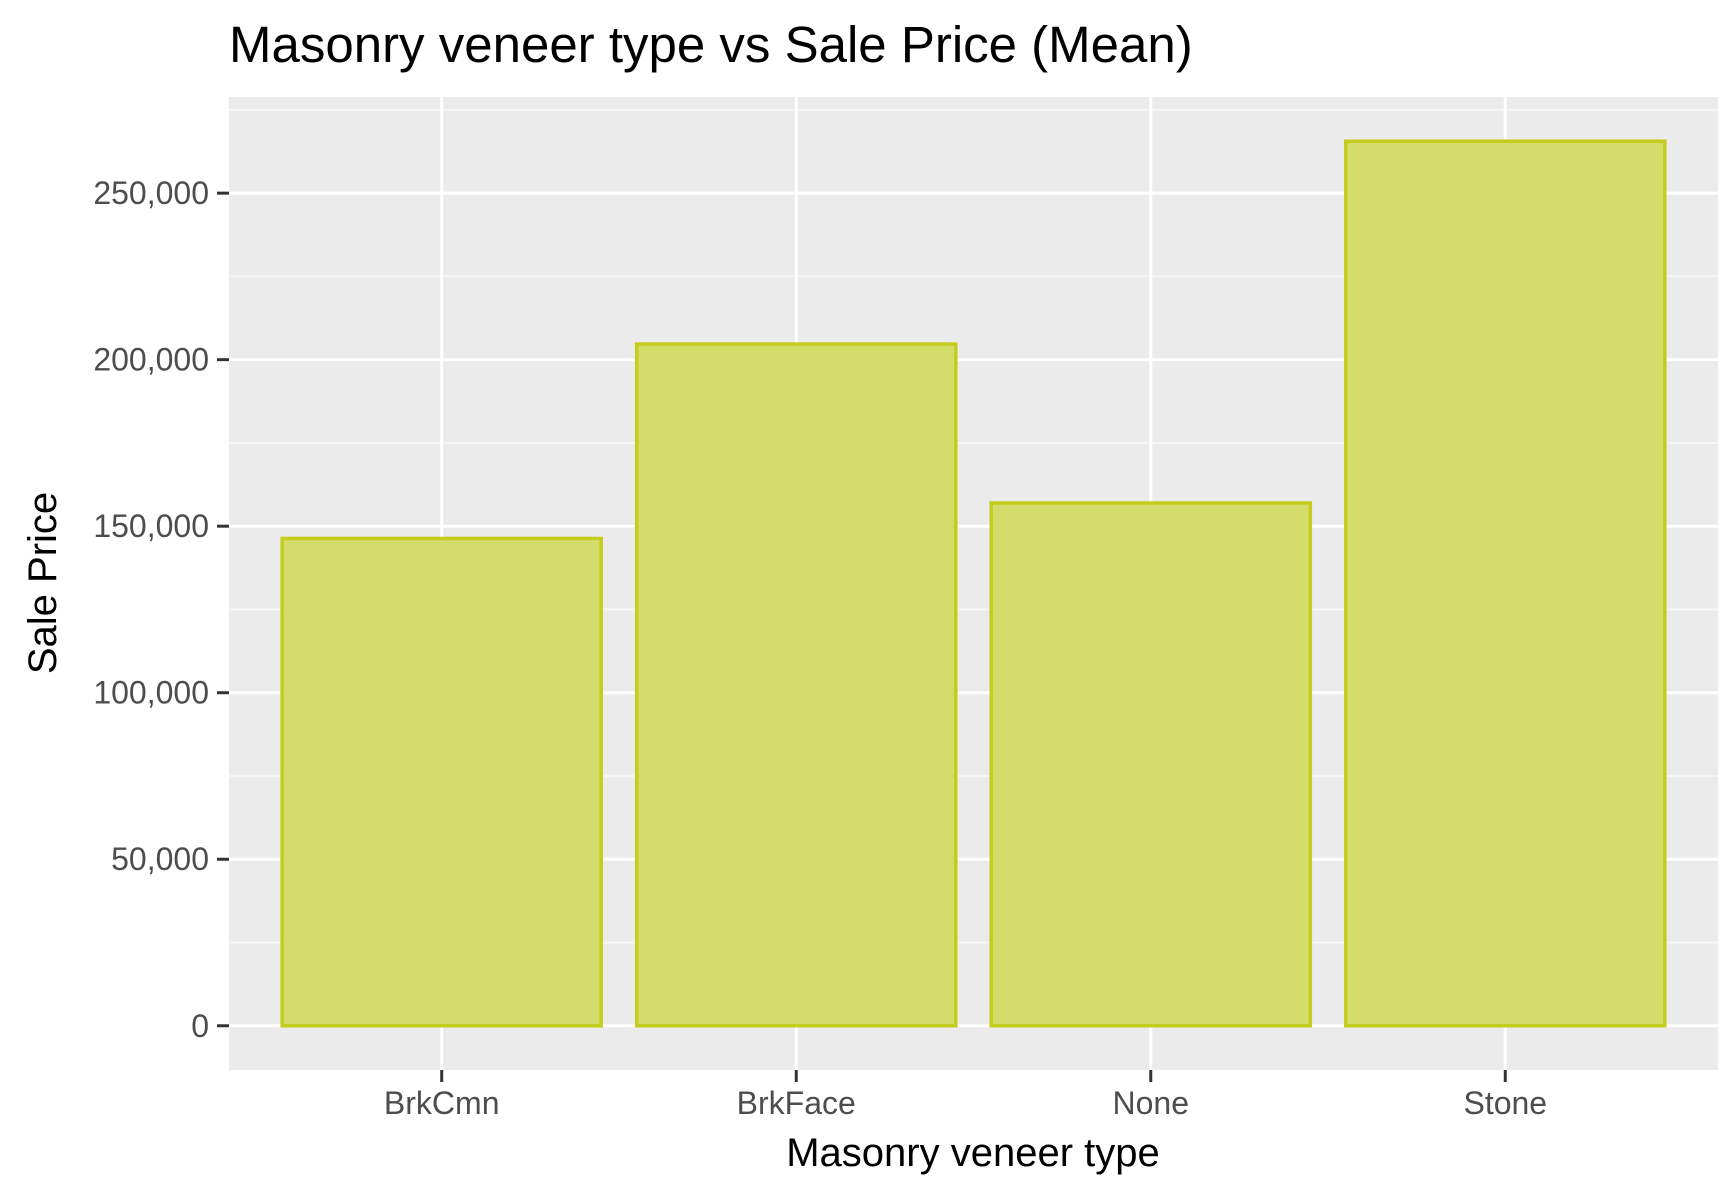 This screenshot has height=1193, width=1728. What do you see at coordinates (161, 609) in the screenshot?
I see `y-axis: 0 50,000 100,000 150,000 200,000 250,000` at bounding box center [161, 609].